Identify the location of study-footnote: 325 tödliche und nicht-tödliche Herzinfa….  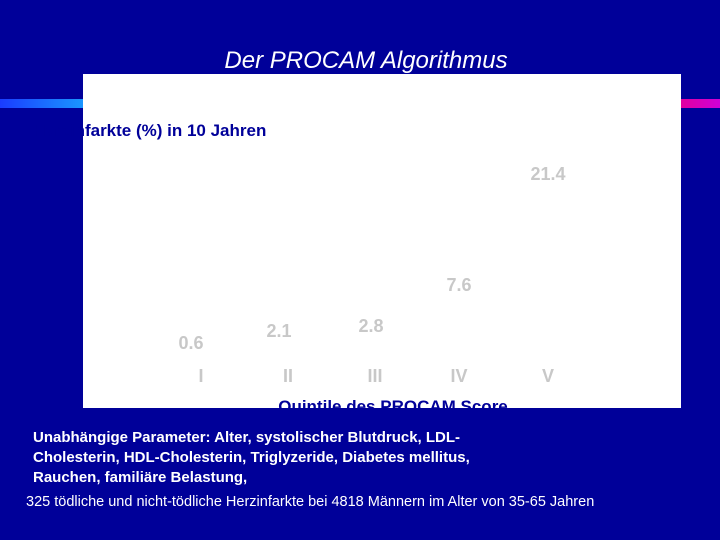
(310, 502).